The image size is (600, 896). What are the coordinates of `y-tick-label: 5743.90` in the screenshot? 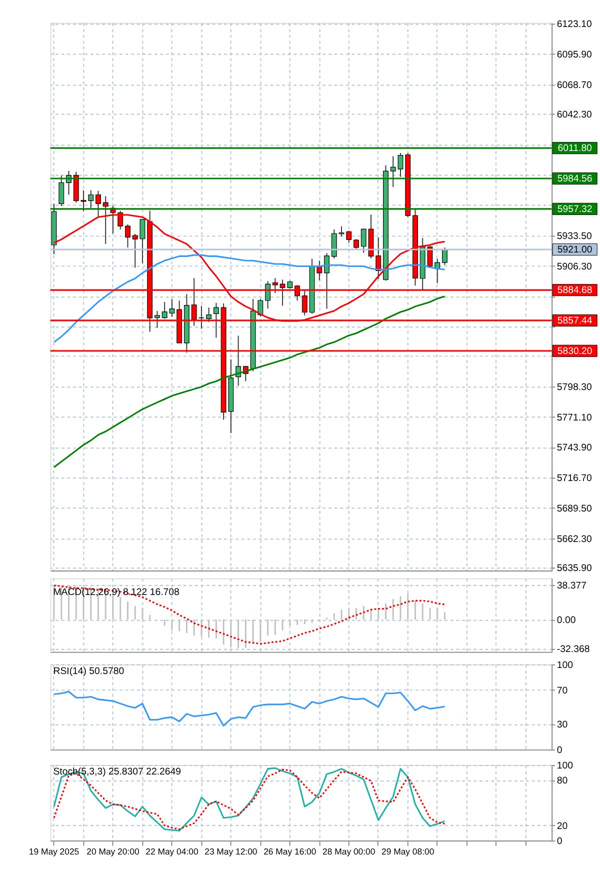 It's located at (574, 448).